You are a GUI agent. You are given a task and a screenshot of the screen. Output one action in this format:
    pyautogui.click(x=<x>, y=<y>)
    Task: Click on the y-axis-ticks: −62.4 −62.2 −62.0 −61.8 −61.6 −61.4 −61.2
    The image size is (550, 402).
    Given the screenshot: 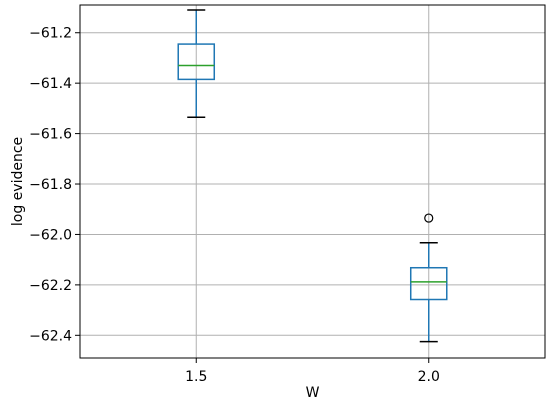 What is the action you would take?
    pyautogui.click(x=54, y=185)
    